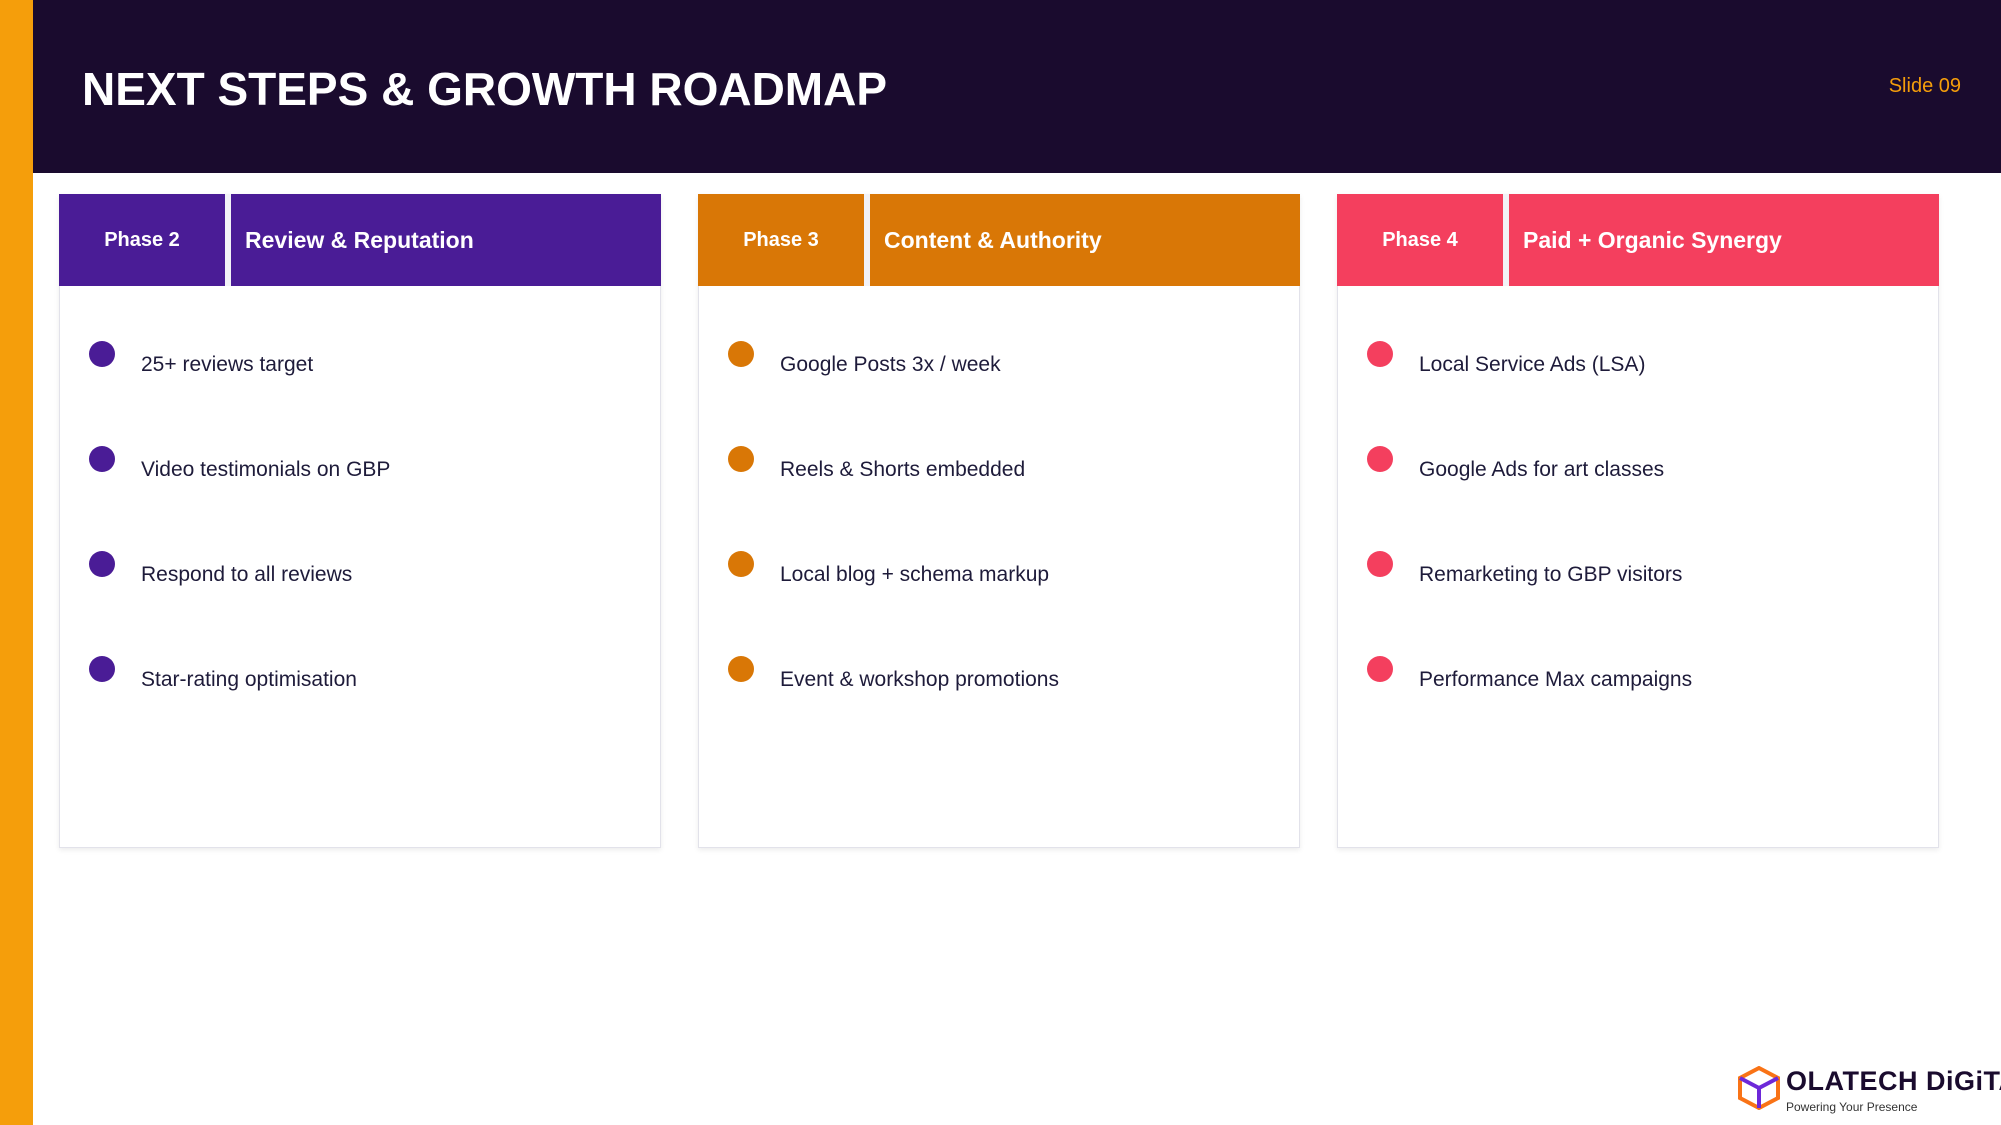 Image resolution: width=2001 pixels, height=1125 pixels. I want to click on side-accent, so click(16, 562).